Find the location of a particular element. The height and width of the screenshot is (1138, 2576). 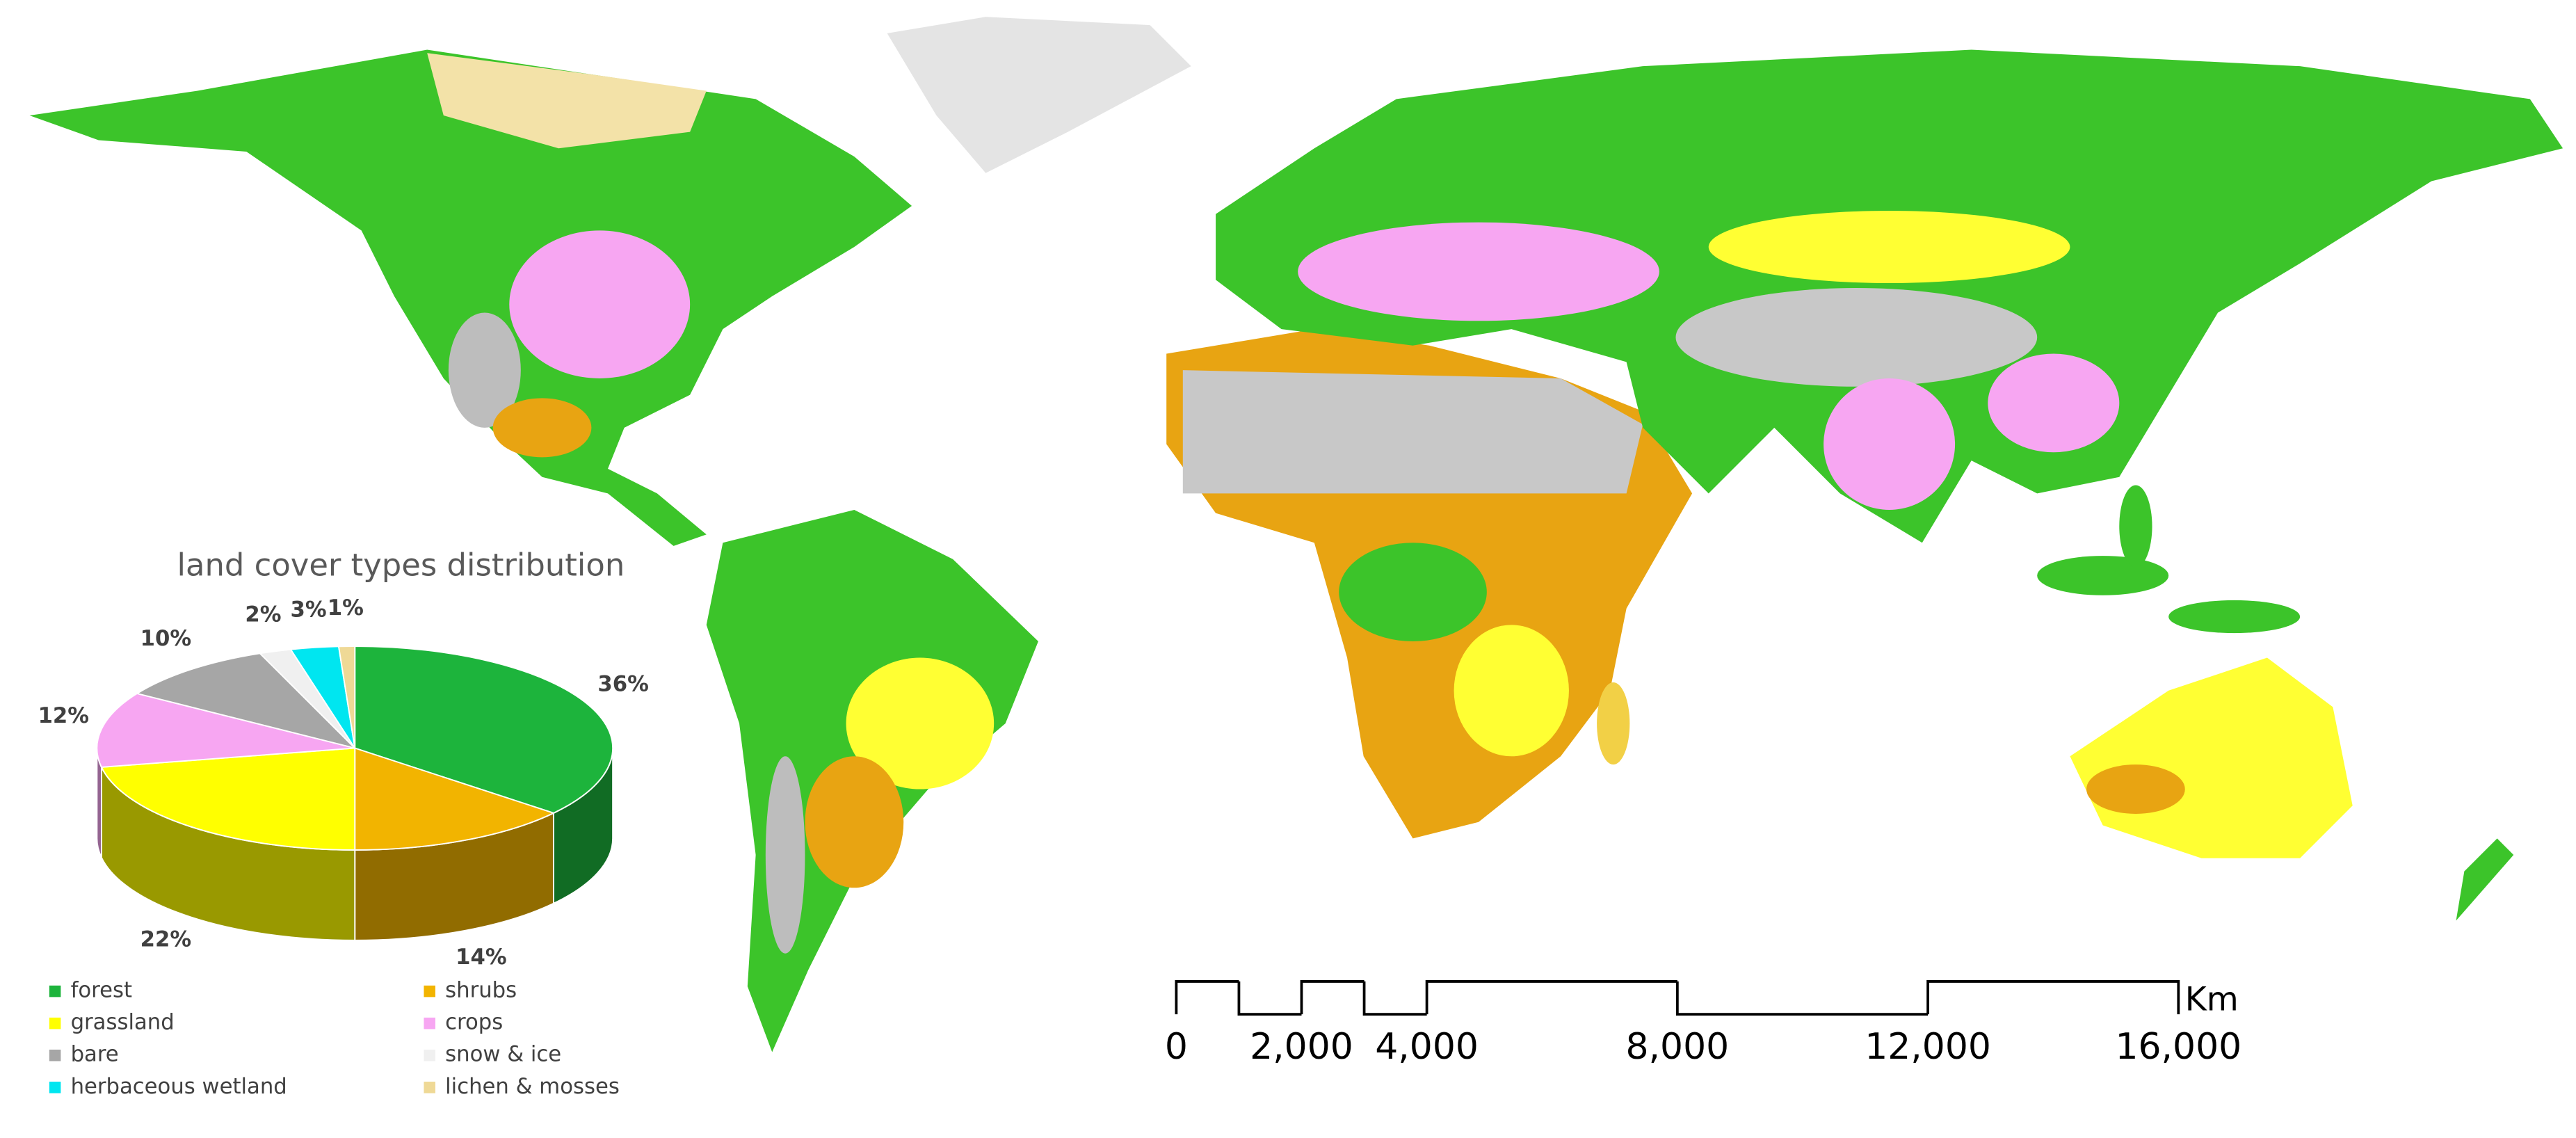

arctic-lichen is located at coordinates (567, 101).